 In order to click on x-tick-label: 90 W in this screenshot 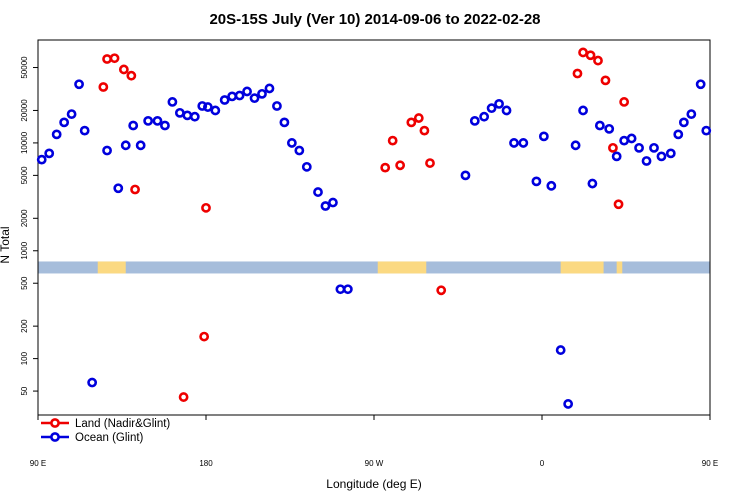, I will do `click(374, 463)`.